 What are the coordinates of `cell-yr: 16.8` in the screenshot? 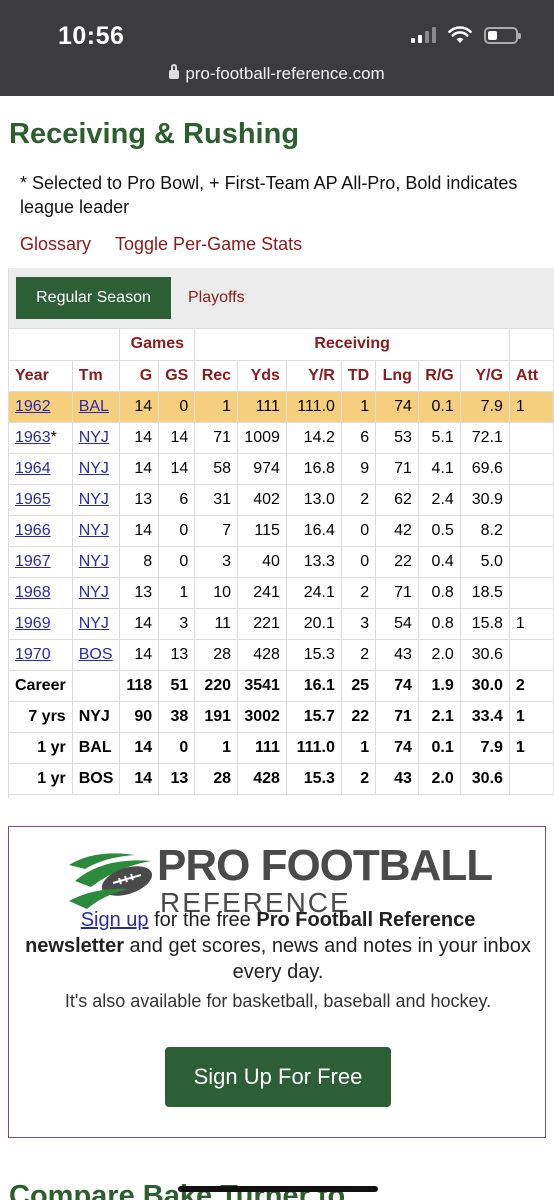 It's located at (314, 469).